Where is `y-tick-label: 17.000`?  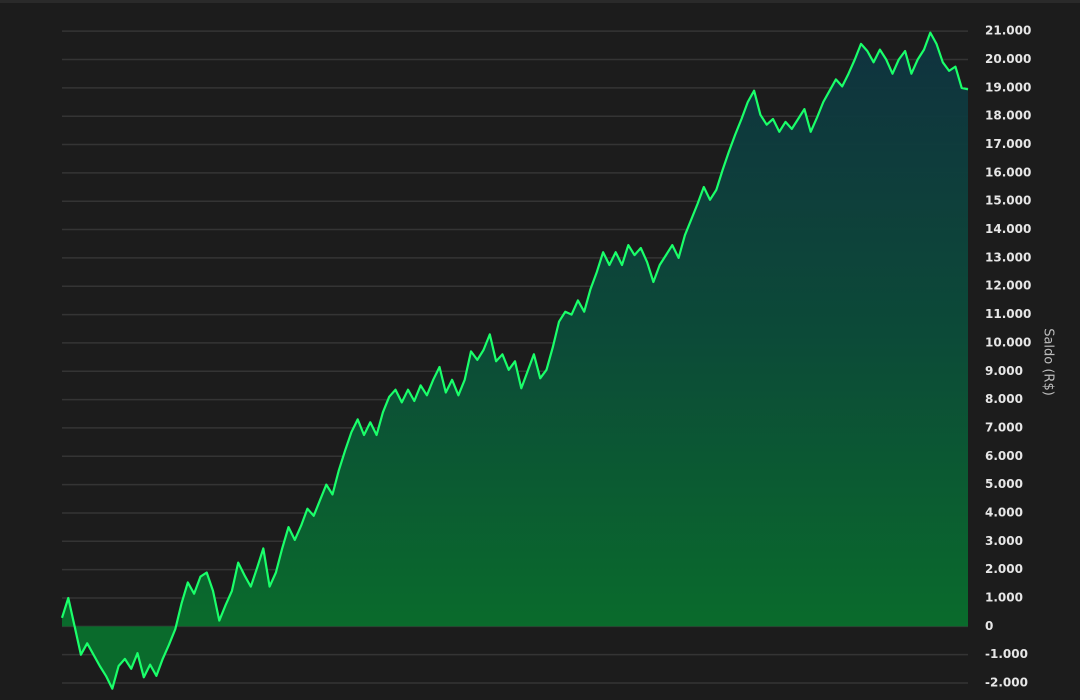
y-tick-label: 17.000 is located at coordinates (1008, 144).